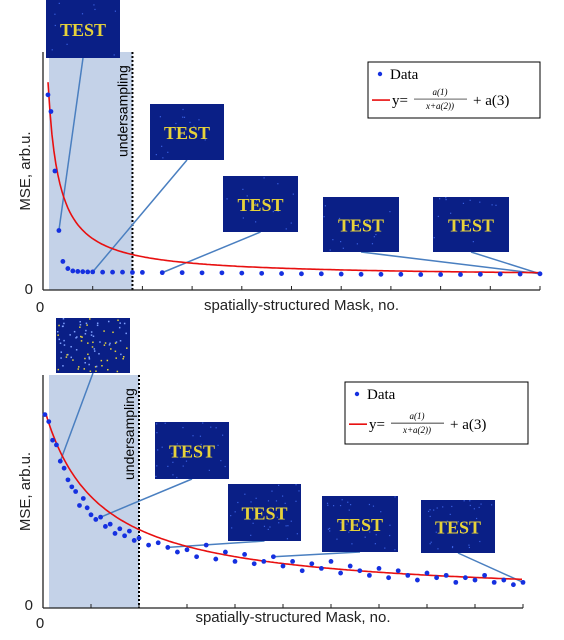  Describe the element at coordinates (129, 434) in the screenshot. I see `undersampling-label: undersampling` at that location.